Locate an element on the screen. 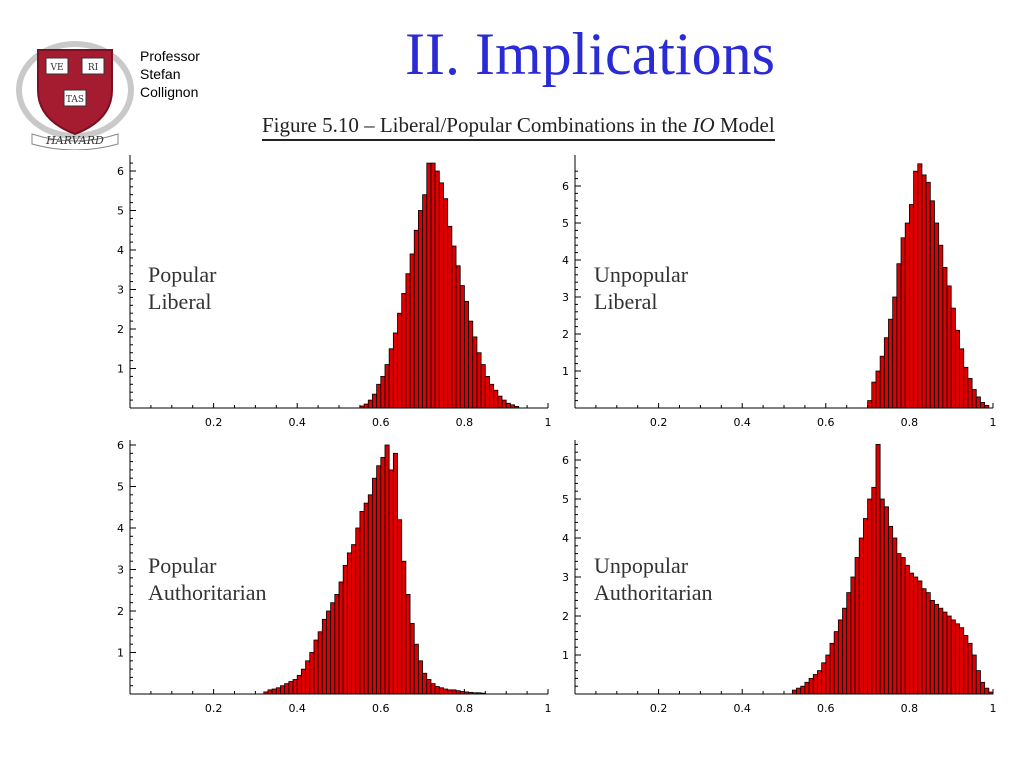 This screenshot has width=1024, height=768. panel-label: Authoritarian is located at coordinates (207, 592).